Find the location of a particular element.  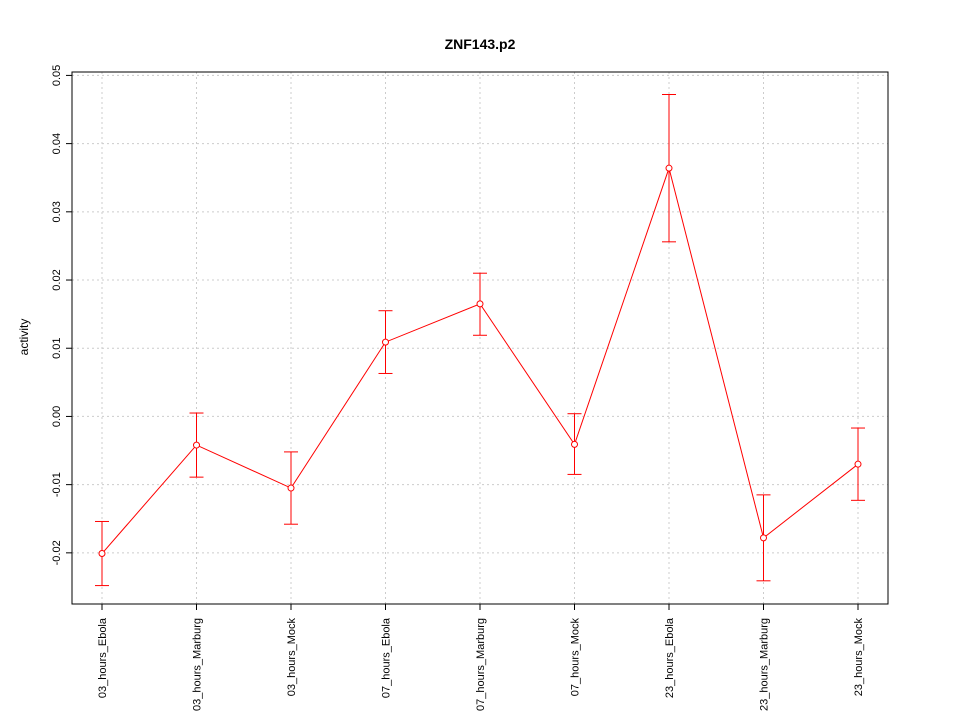

y-tick-label: 0.02 is located at coordinates (57, 279).